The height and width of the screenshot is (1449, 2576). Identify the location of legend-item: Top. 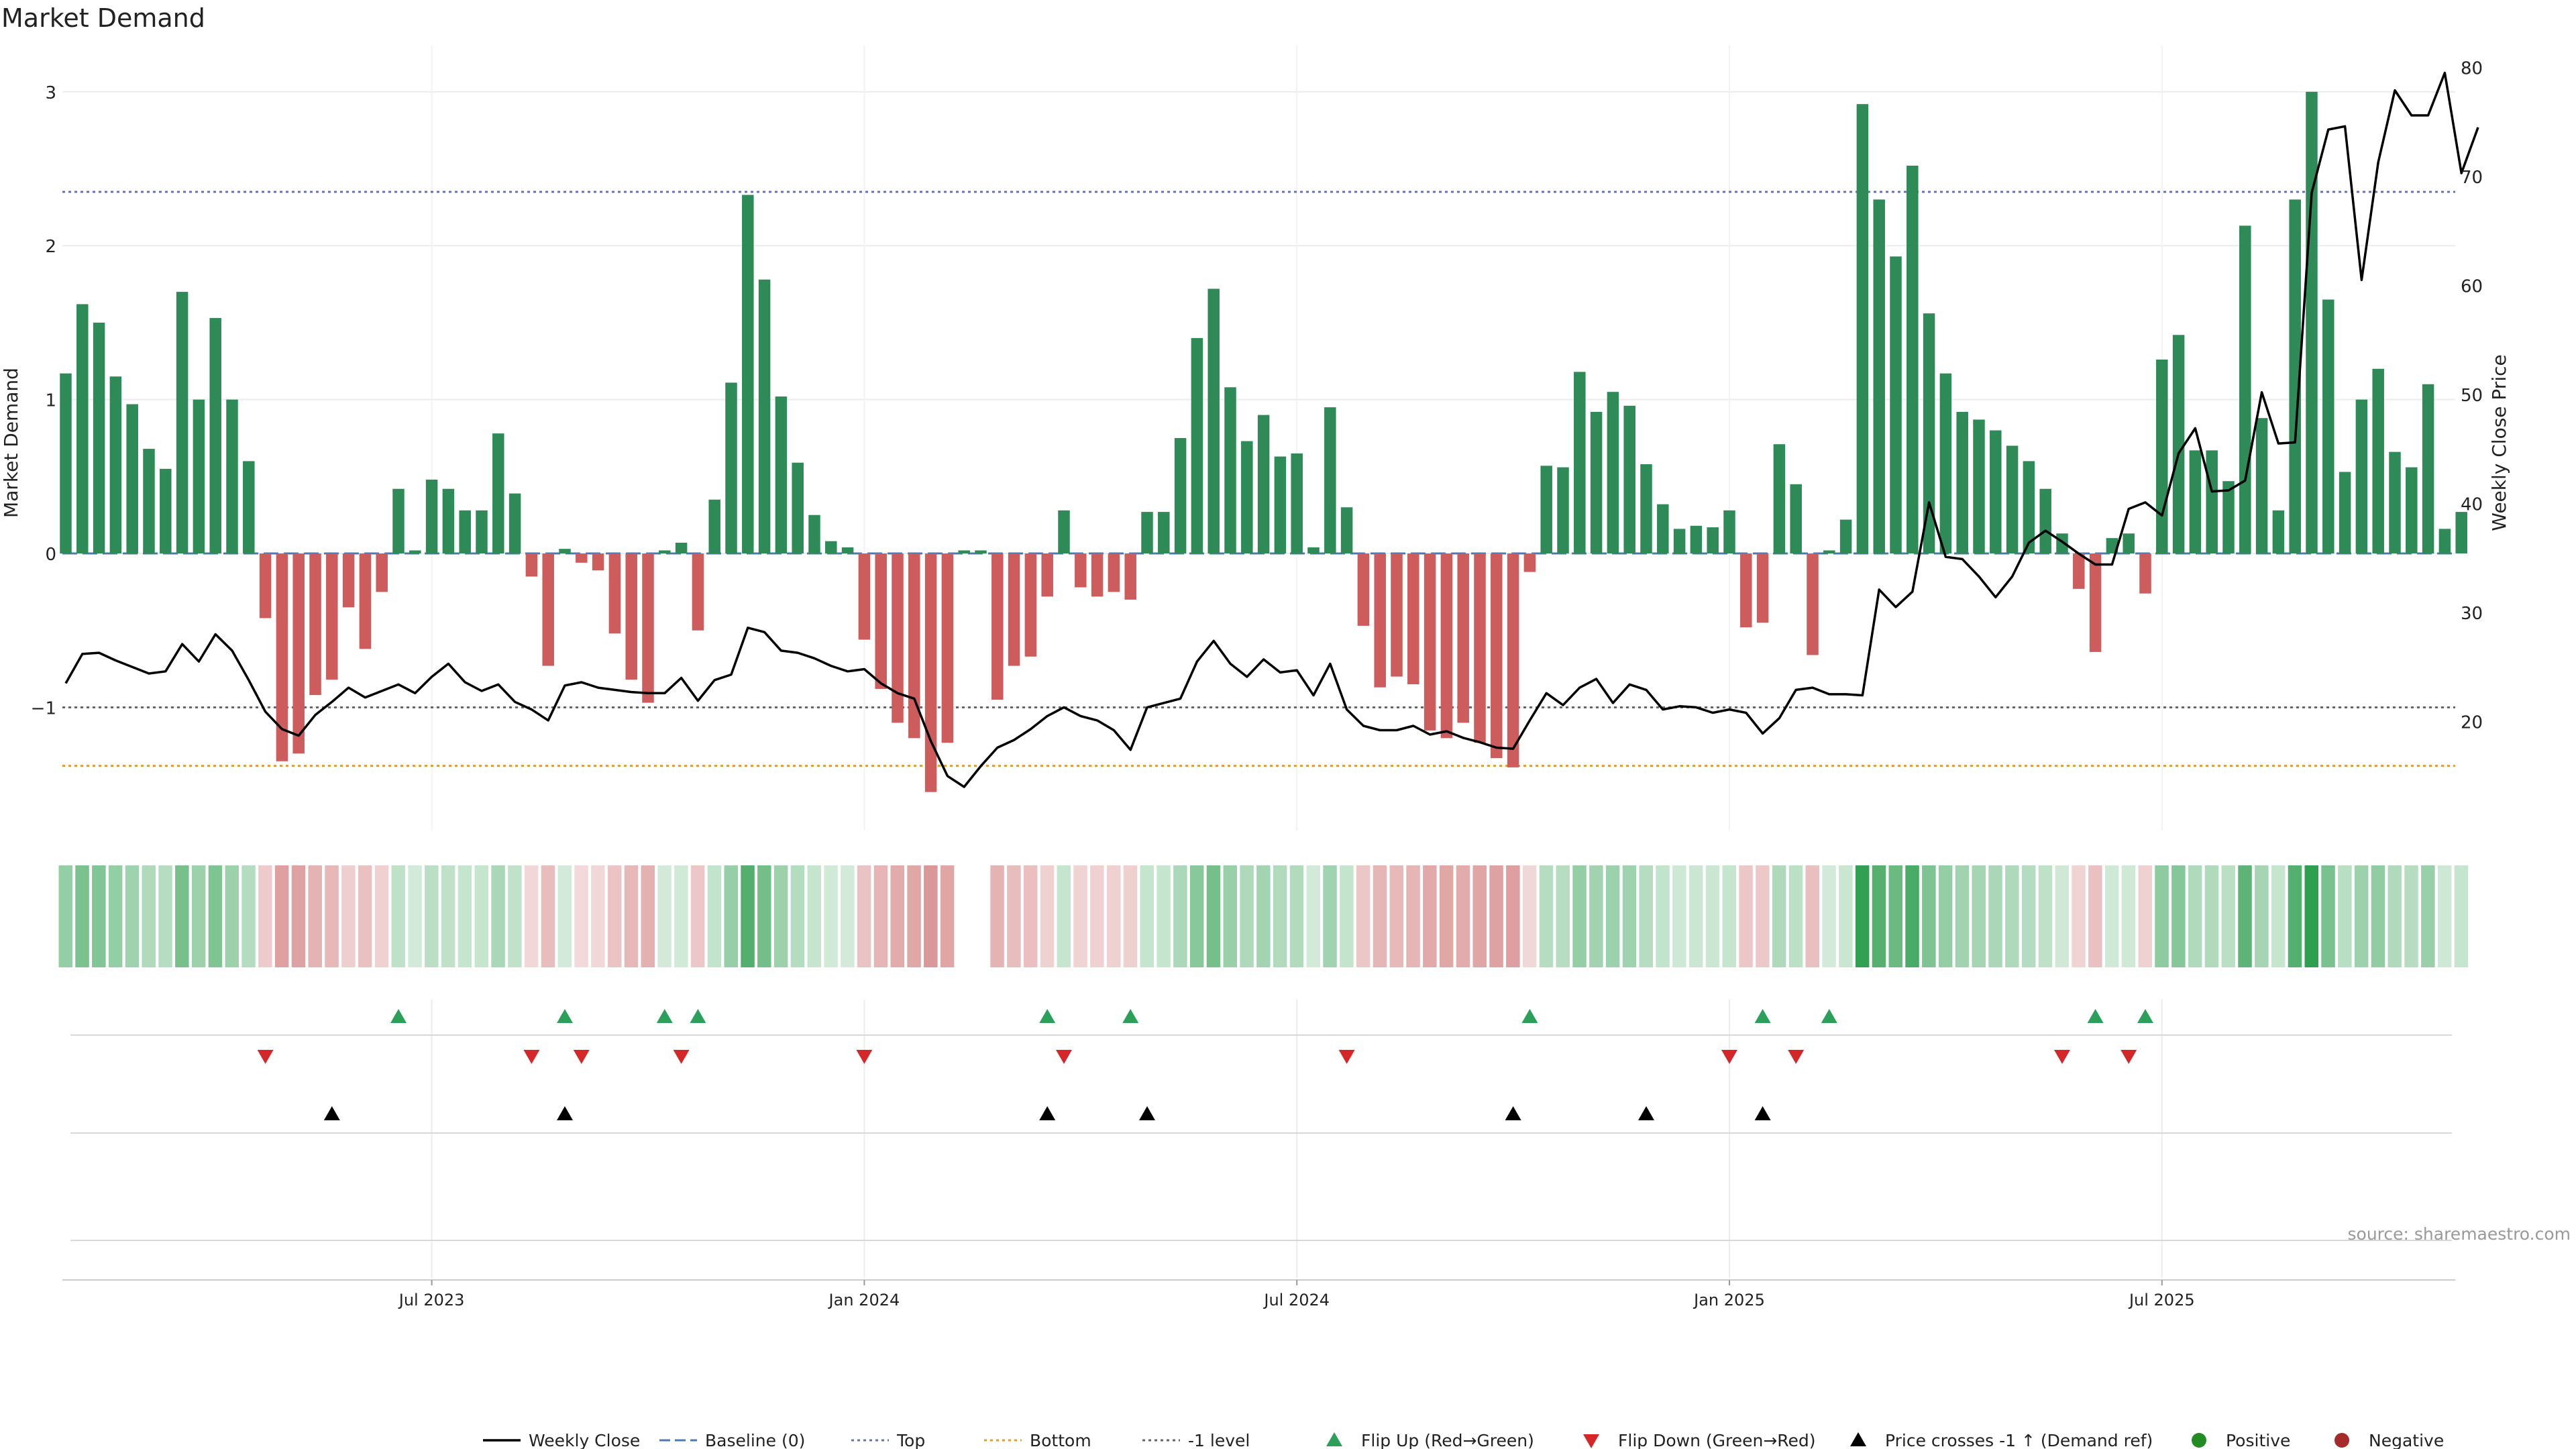
(888, 1440).